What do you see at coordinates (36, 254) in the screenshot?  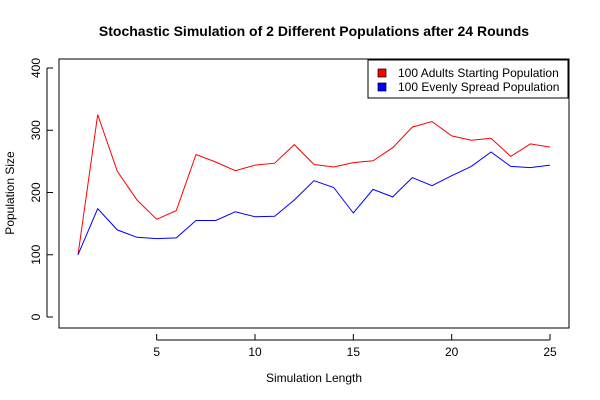 I see `y-tick-label: 100` at bounding box center [36, 254].